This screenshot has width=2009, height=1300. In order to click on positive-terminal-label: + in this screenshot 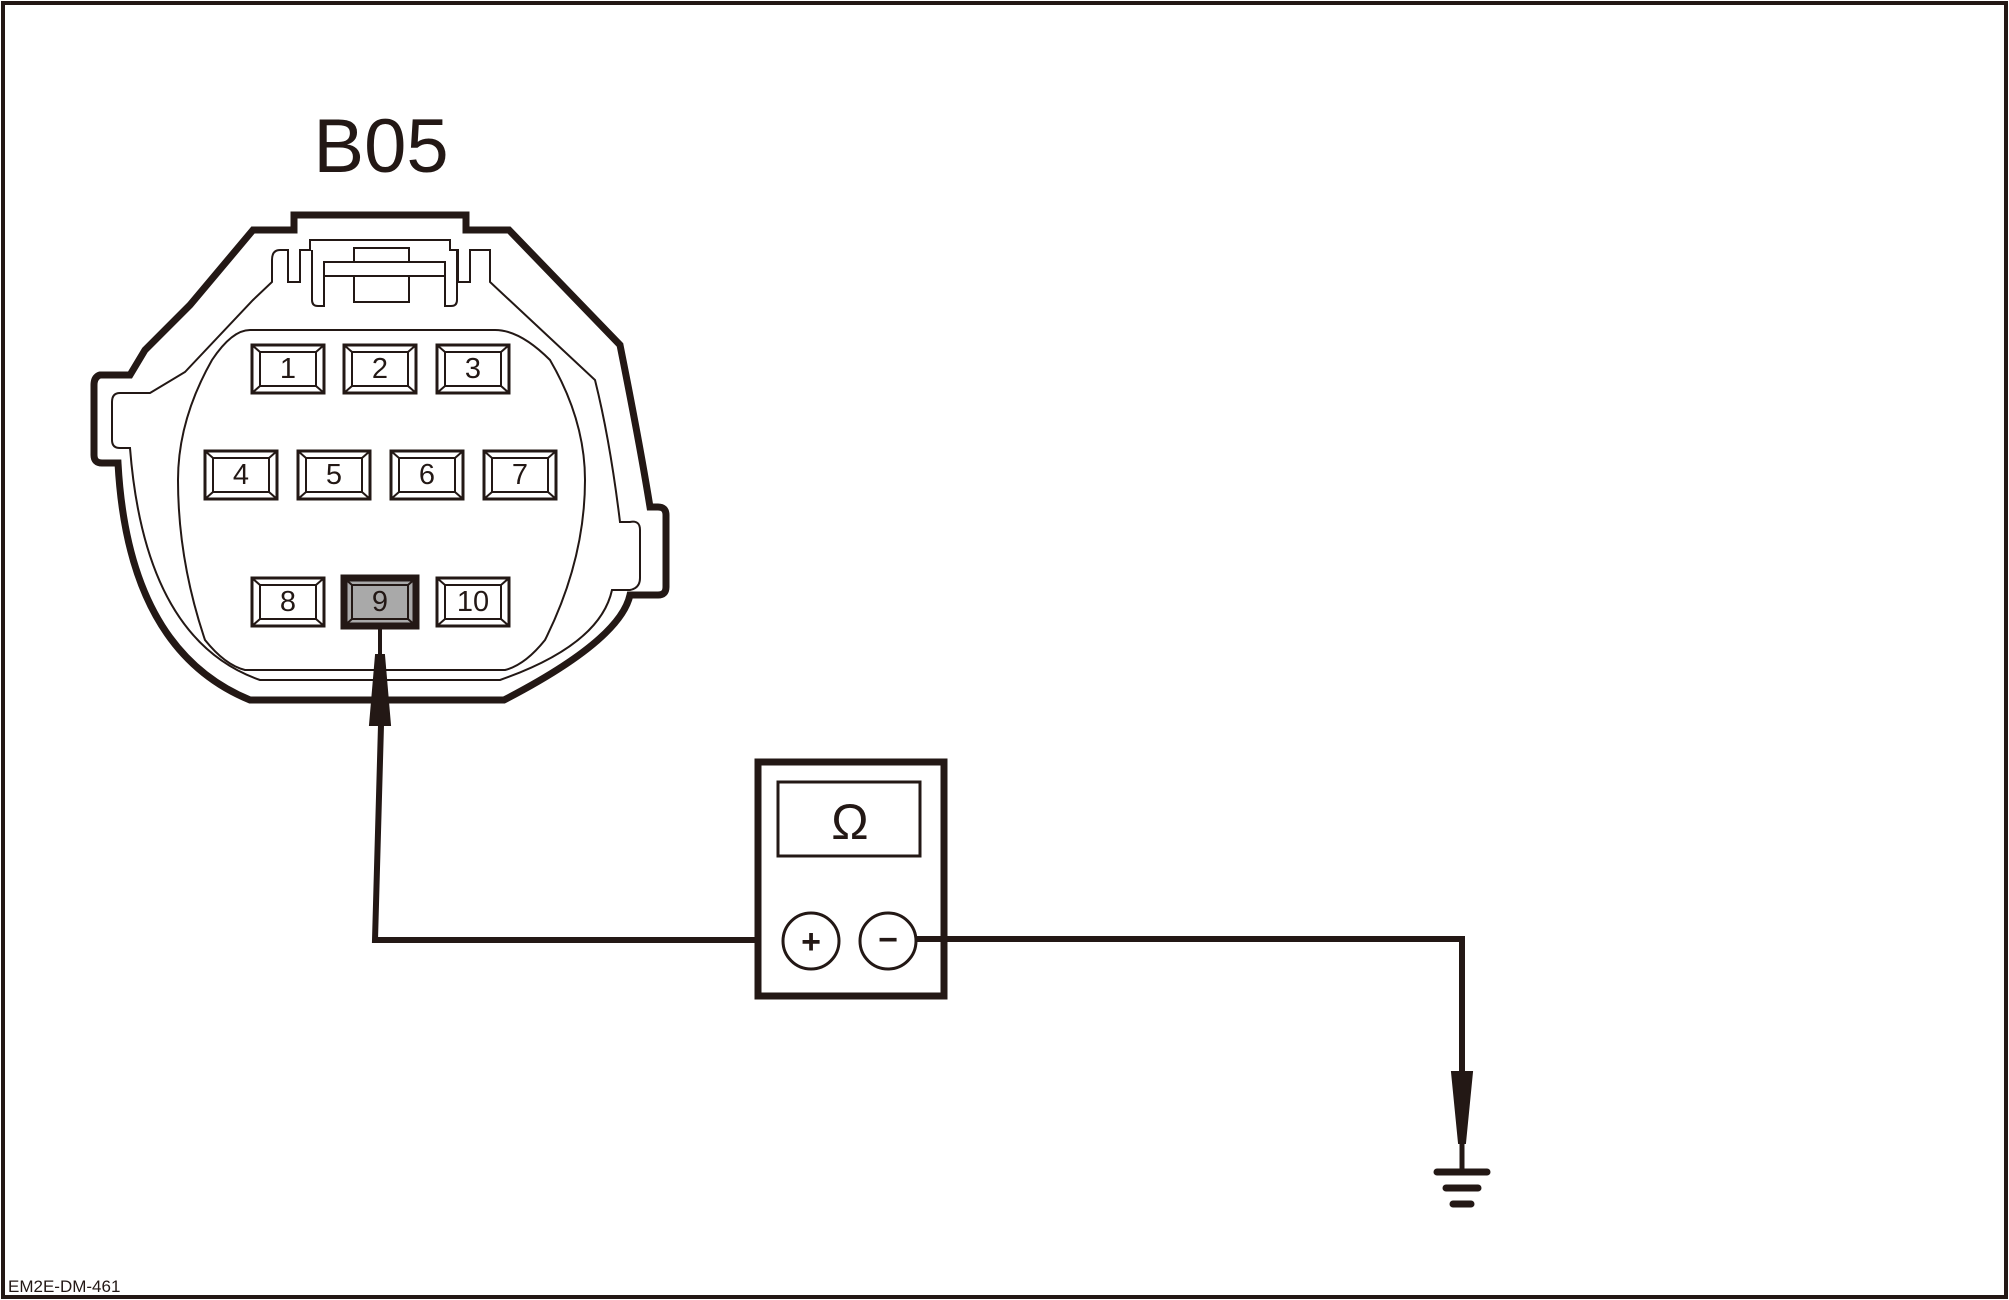, I will do `click(811, 942)`.